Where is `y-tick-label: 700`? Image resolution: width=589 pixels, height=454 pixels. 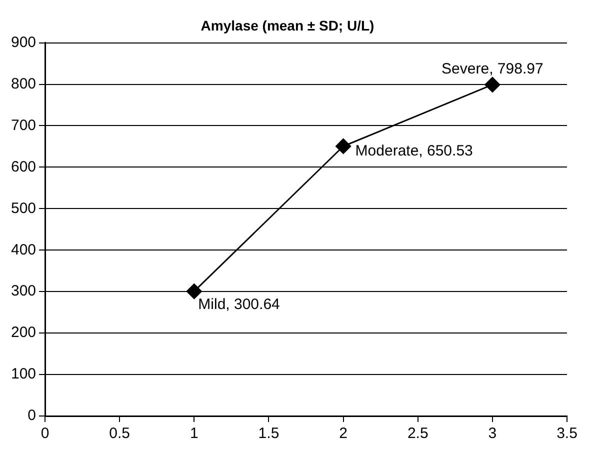
y-tick-label: 700 is located at coordinates (23, 125).